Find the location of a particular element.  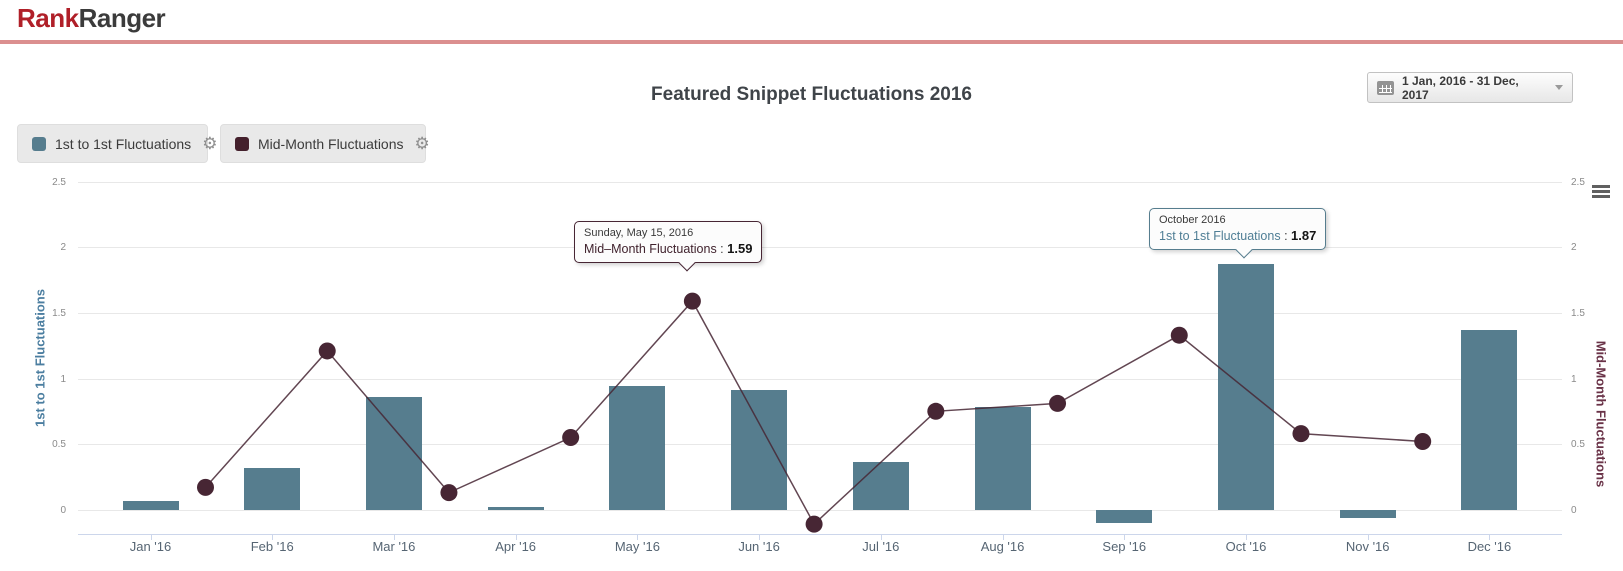

header-divider is located at coordinates (811, 42).